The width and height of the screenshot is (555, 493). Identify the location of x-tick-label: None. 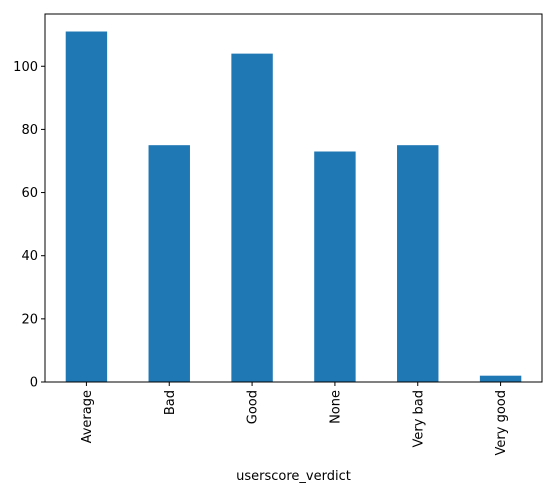
(335, 407).